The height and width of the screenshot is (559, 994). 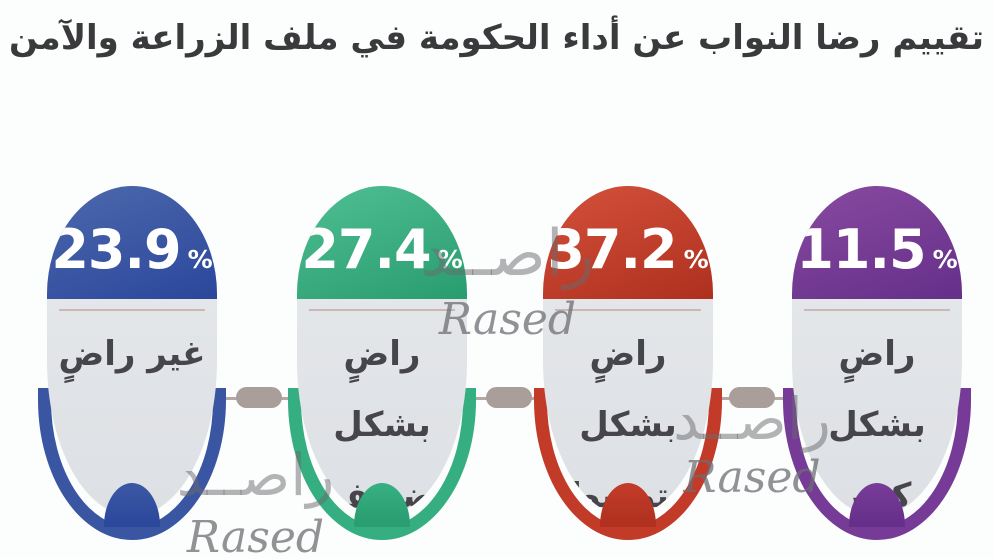 I want to click on value-panel: 37.2 %, so click(x=628, y=242).